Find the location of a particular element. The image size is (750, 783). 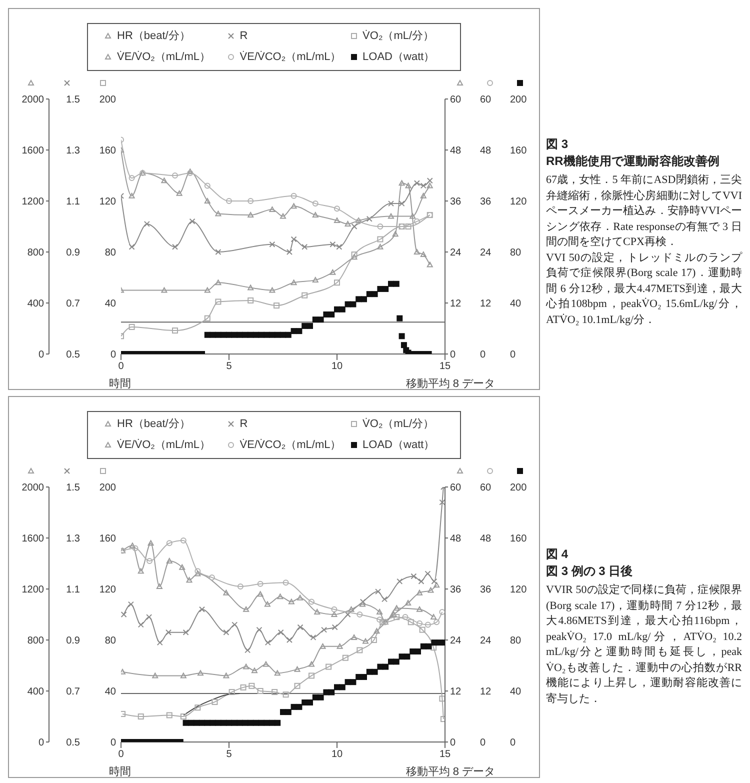

caption: 図 3 is located at coordinates (558, 144).